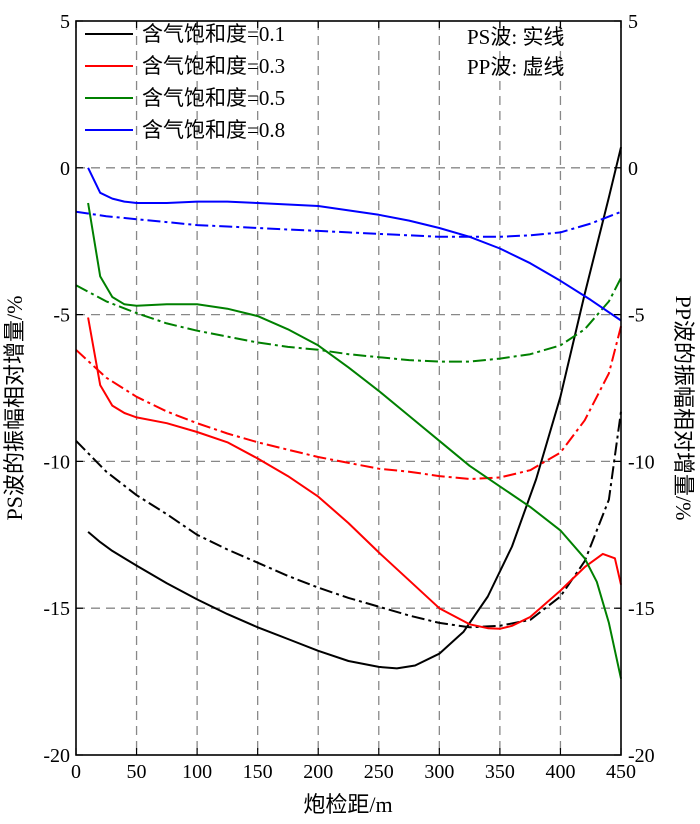 The width and height of the screenshot is (700, 824). I want to click on y-tick-label-right: 0, so click(633, 169).